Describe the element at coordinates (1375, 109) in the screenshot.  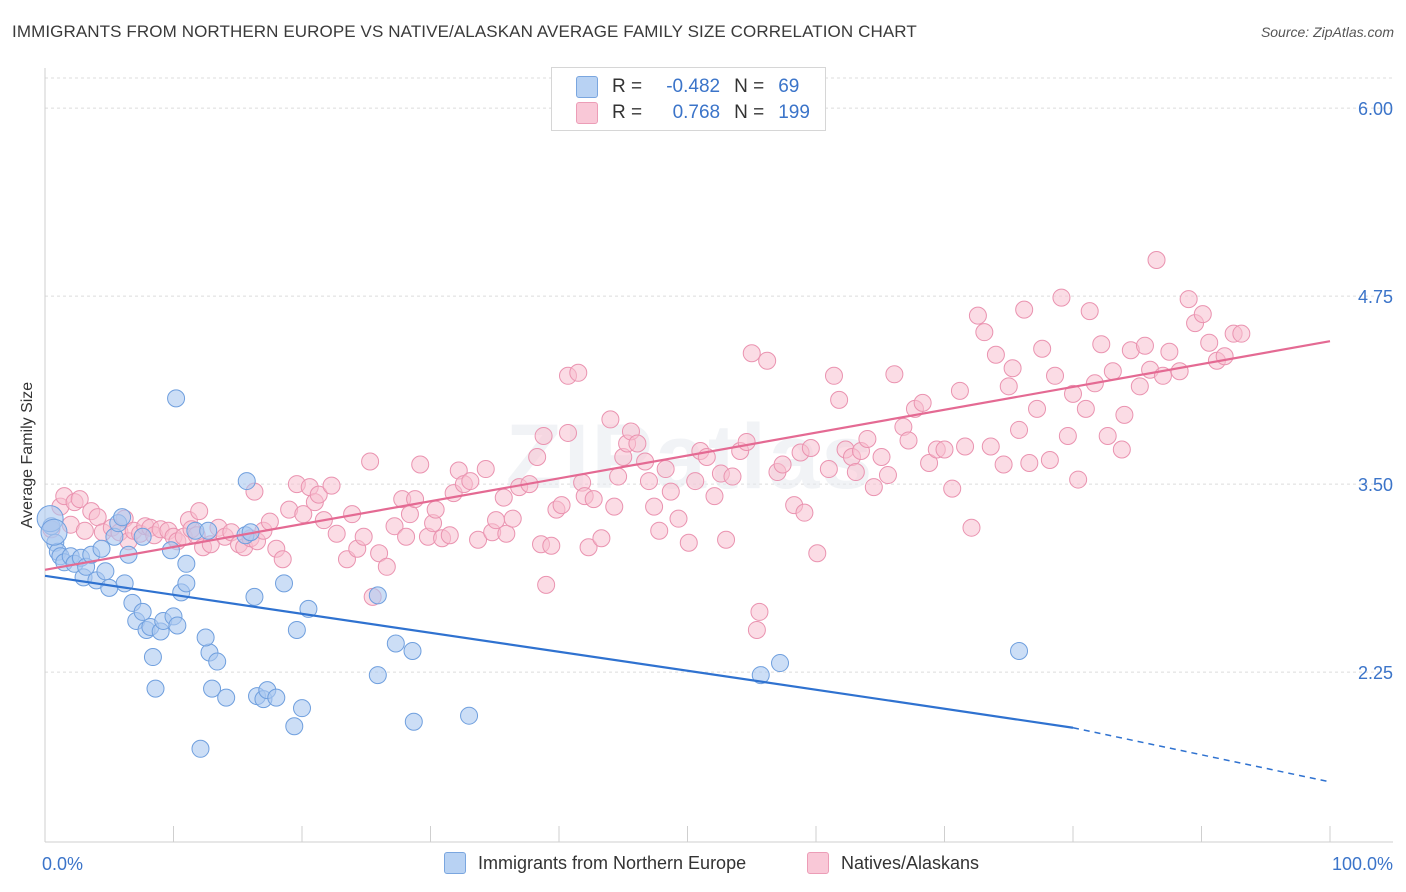
I see `y-tick-label: 6.00` at that location.